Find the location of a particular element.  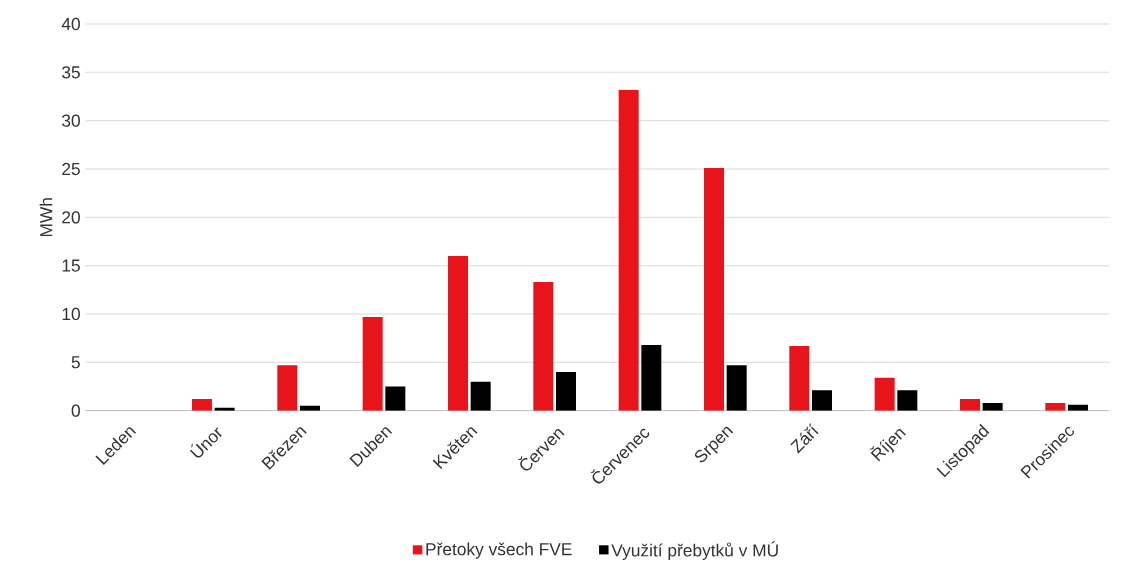

y-tick-label: 15 is located at coordinates (71, 265).